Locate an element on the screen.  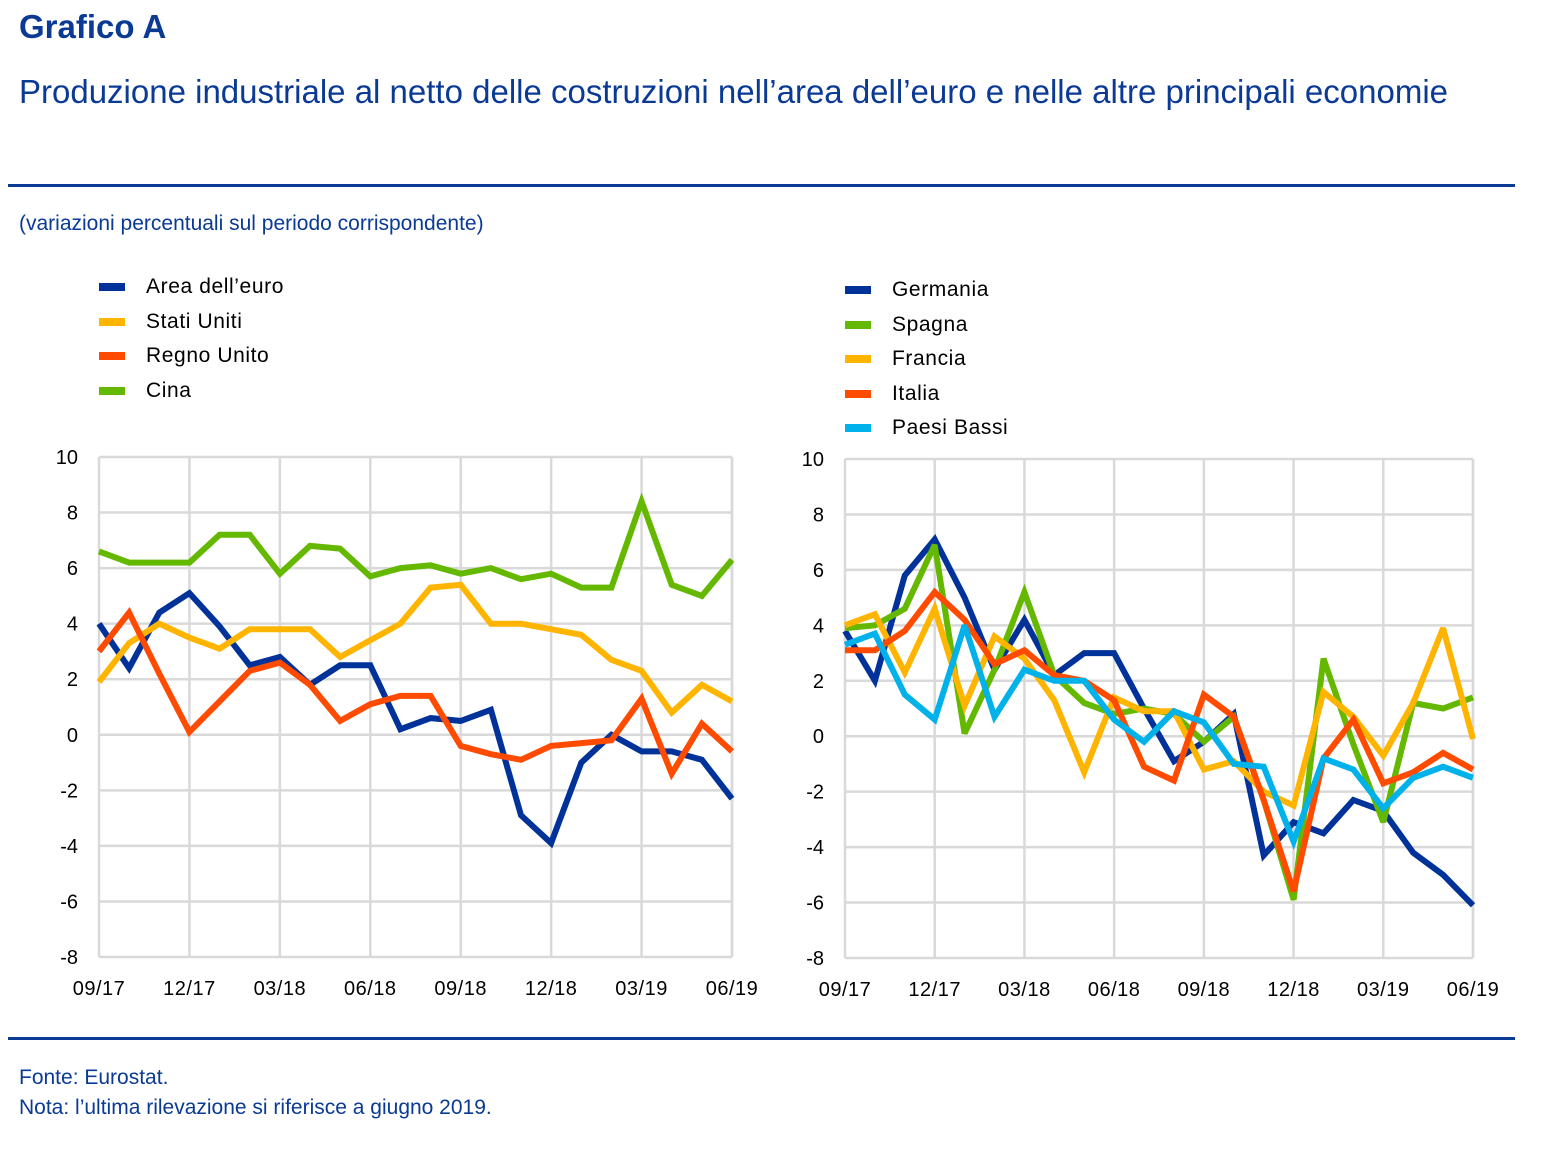
legend-left: Area dell’euro Stati Uniti Regno Unito Cina is located at coordinates (191, 339).